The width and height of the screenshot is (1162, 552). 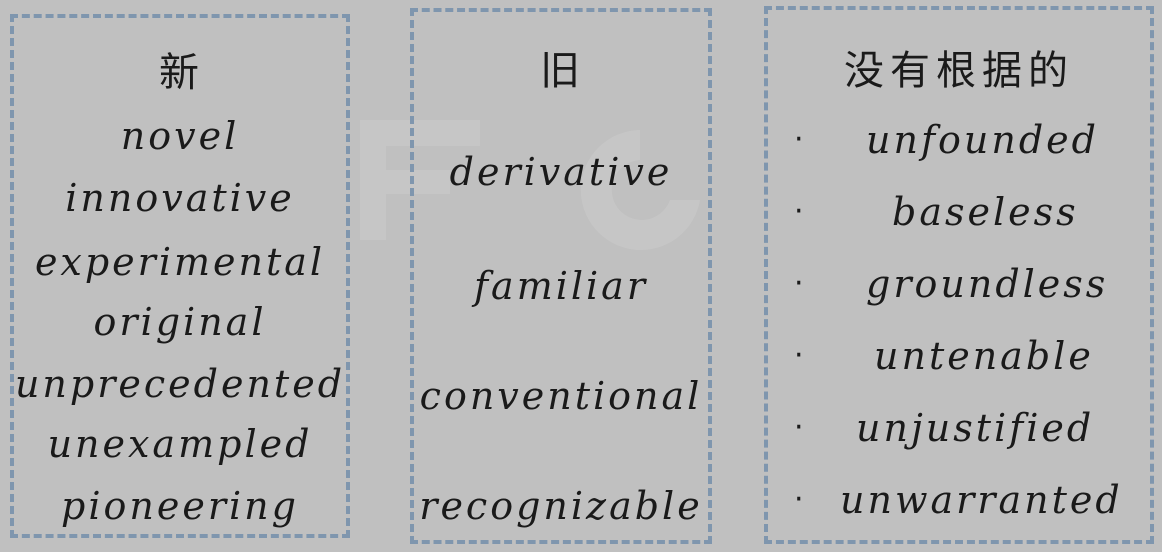 I want to click on word-item: unexampled, so click(x=180, y=444).